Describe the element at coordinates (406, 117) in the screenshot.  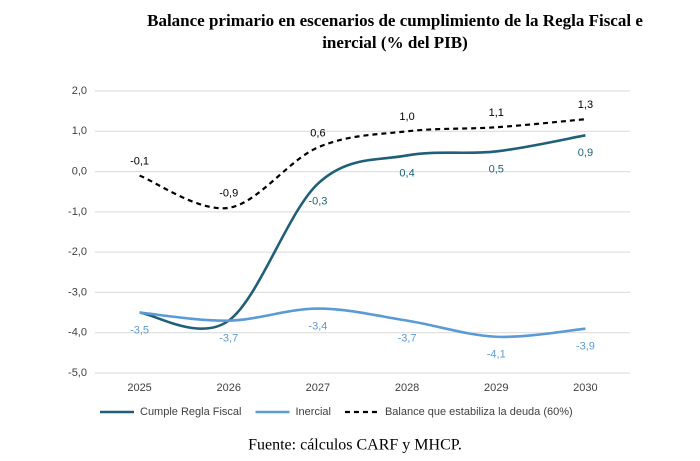
I see `data-label: 1,0` at that location.